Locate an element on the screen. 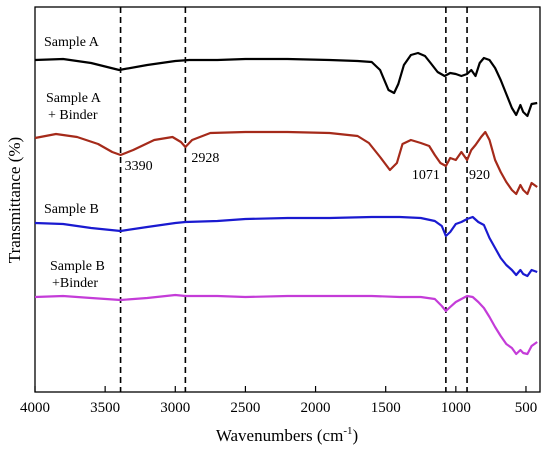 Image resolution: width=550 pixels, height=450 pixels. x-tick-label: 2500 is located at coordinates (245, 408).